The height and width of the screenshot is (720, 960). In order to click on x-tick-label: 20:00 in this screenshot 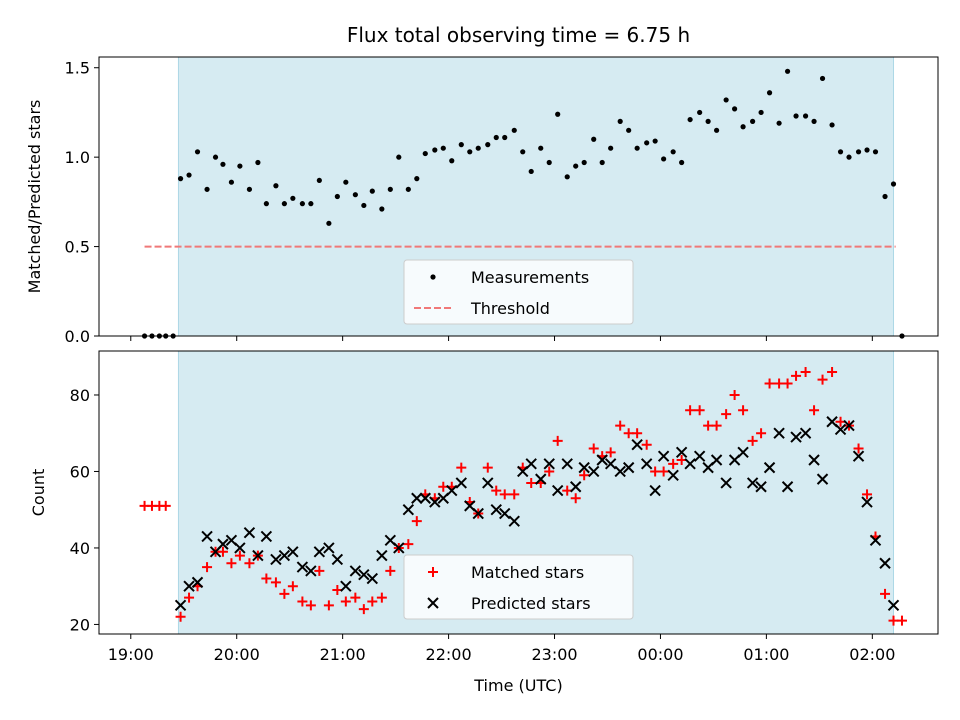, I will do `click(237, 654)`.